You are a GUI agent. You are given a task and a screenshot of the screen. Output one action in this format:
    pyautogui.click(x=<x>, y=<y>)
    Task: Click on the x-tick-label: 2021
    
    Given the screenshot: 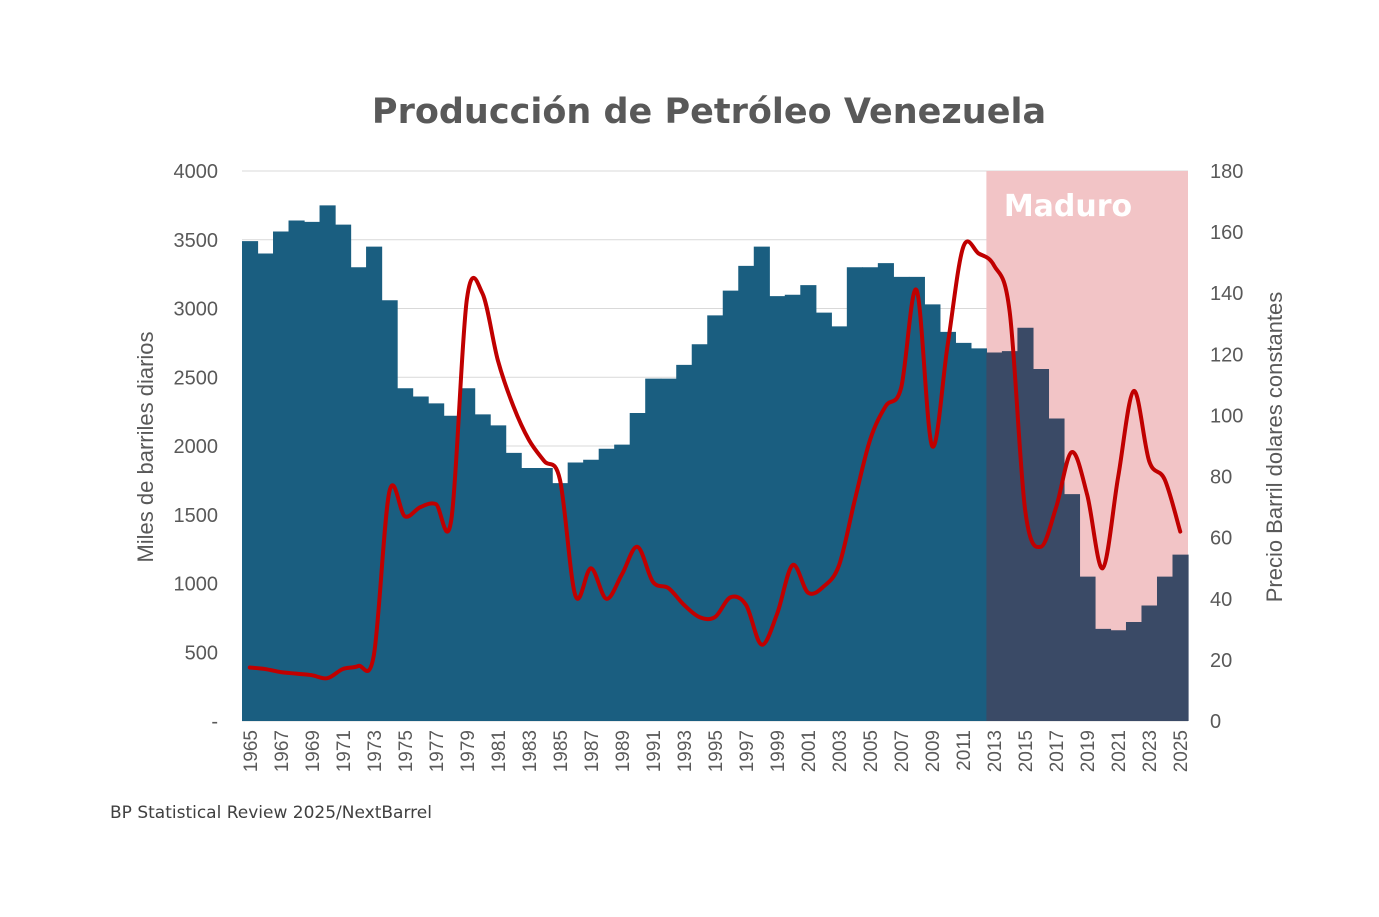 What is the action you would take?
    pyautogui.click(x=1119, y=751)
    